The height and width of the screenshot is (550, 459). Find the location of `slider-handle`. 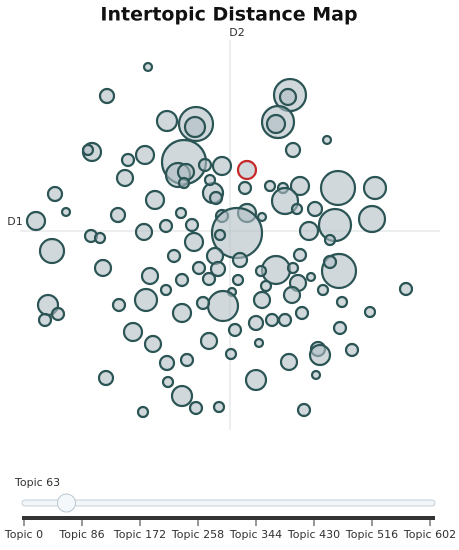

slider-handle is located at coordinates (66, 503).